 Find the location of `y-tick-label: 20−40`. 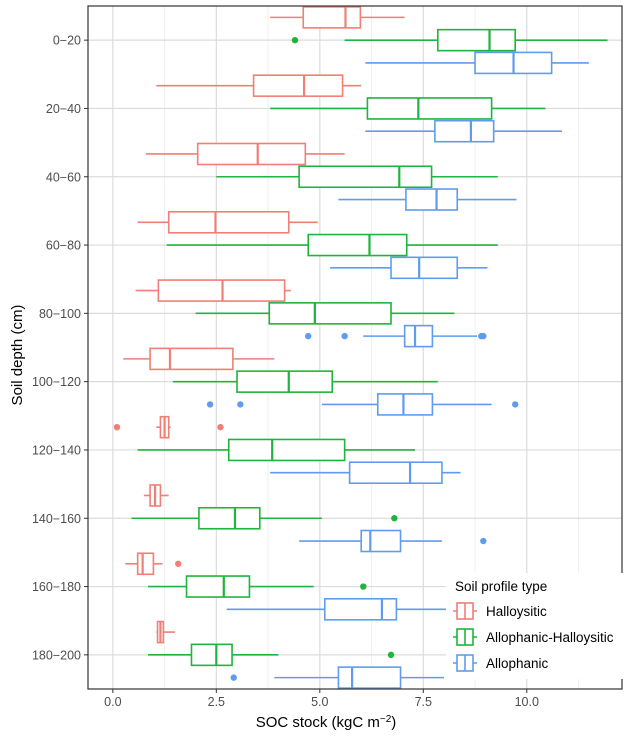

y-tick-label: 20−40 is located at coordinates (63, 109).